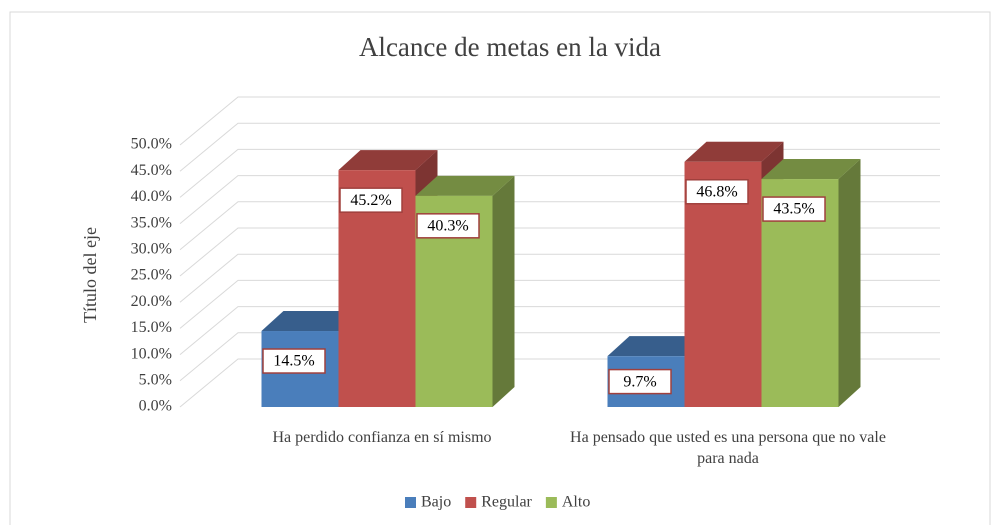 The image size is (997, 525). I want to click on y-tick-label: 35.0%, so click(151, 222).